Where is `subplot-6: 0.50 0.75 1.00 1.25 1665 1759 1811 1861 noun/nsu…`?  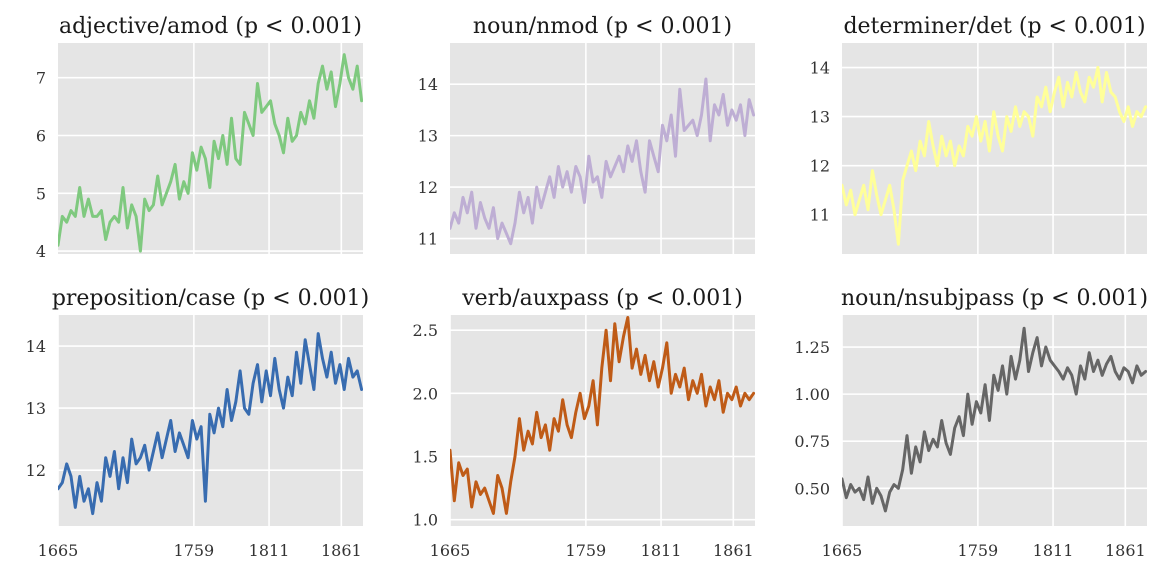 subplot-6: 0.50 0.75 1.00 1.25 1665 1759 1811 1861 noun/nsu… is located at coordinates (971, 423).